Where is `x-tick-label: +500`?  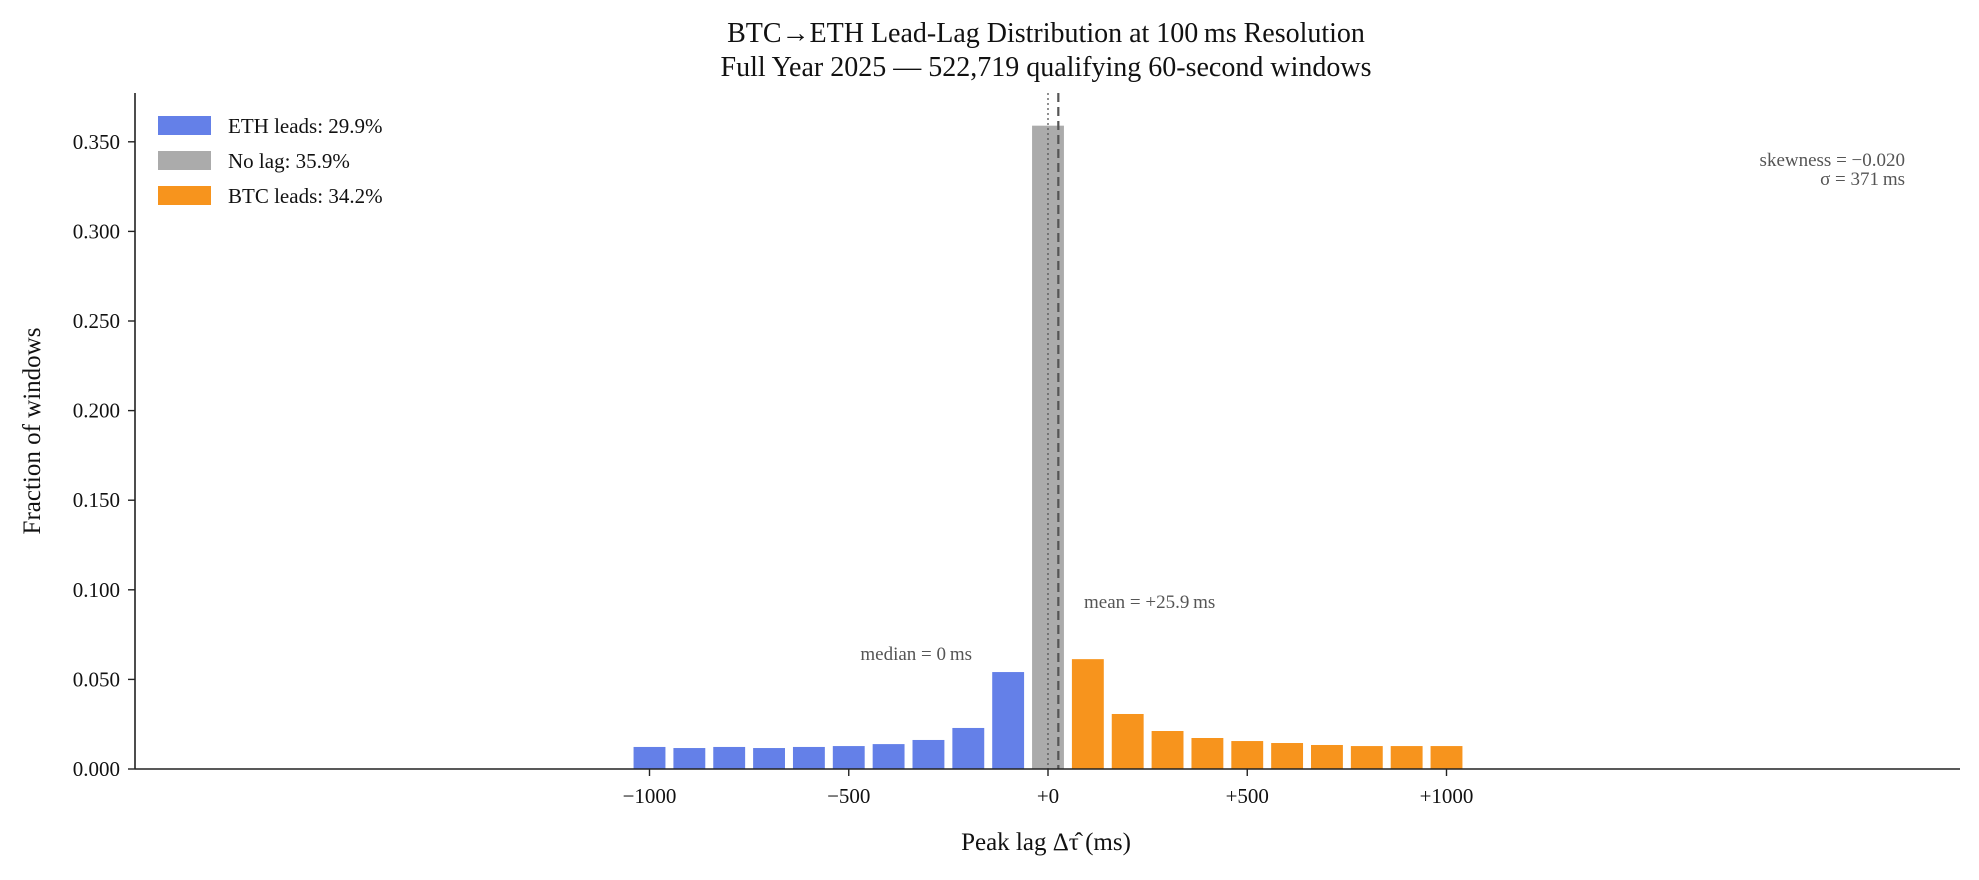
x-tick-label: +500 is located at coordinates (1247, 796).